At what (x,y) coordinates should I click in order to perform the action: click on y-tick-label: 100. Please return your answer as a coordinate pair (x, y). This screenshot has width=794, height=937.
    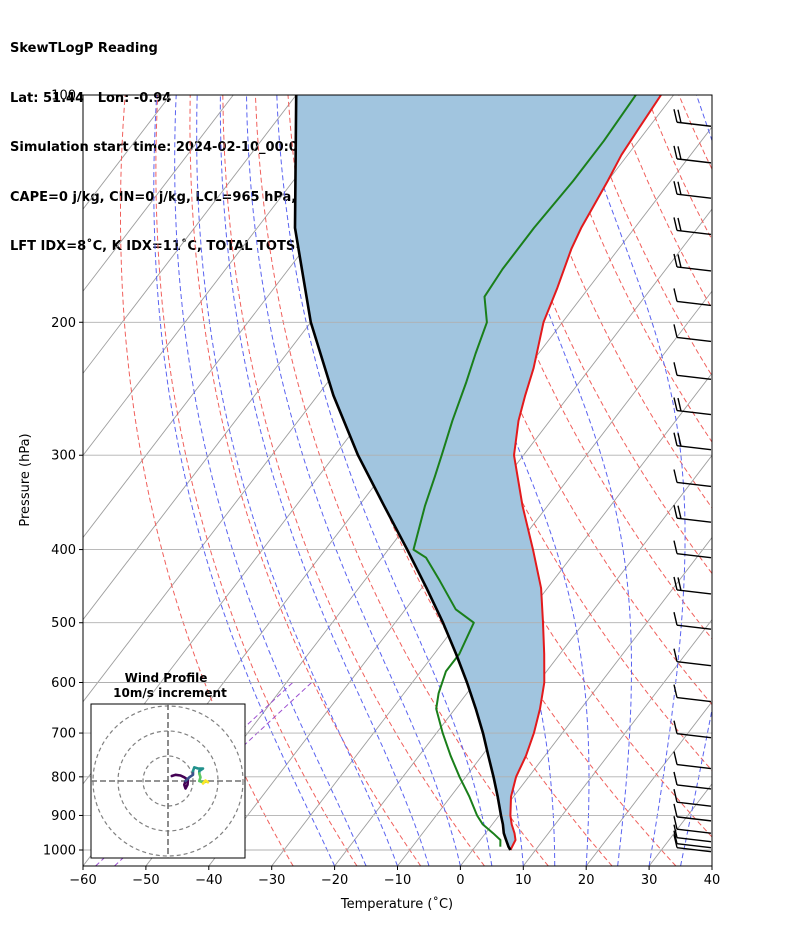
    Looking at the image, I should click on (63, 96).